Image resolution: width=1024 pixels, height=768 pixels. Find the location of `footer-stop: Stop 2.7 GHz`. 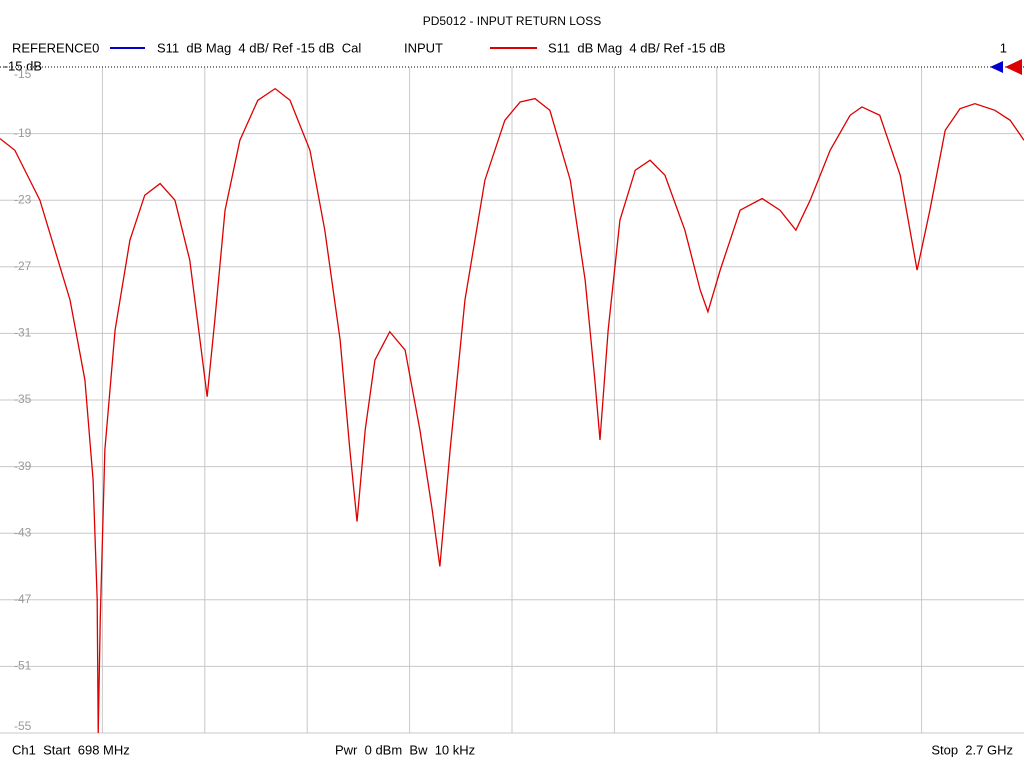

footer-stop: Stop 2.7 GHz is located at coordinates (972, 749).